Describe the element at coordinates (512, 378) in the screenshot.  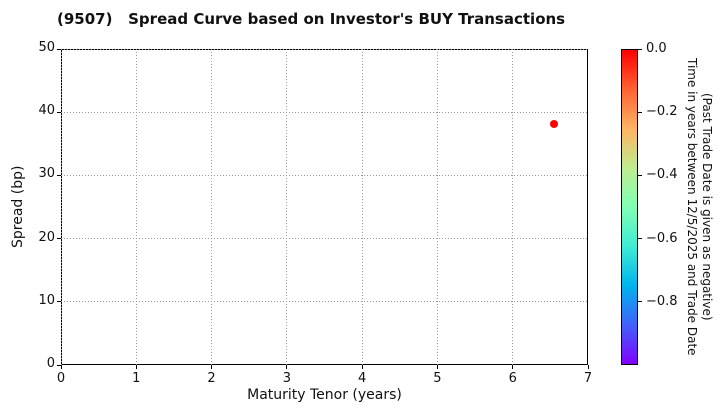
I see `x-tick-label-6: 6` at that location.